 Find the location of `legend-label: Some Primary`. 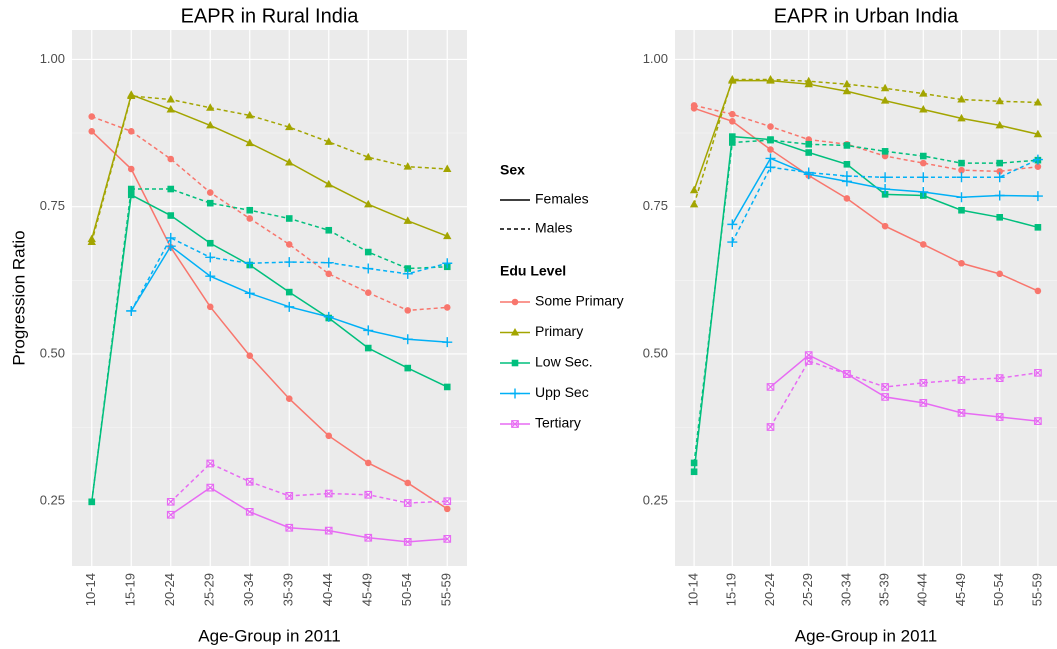

legend-label: Some Primary is located at coordinates (579, 301).